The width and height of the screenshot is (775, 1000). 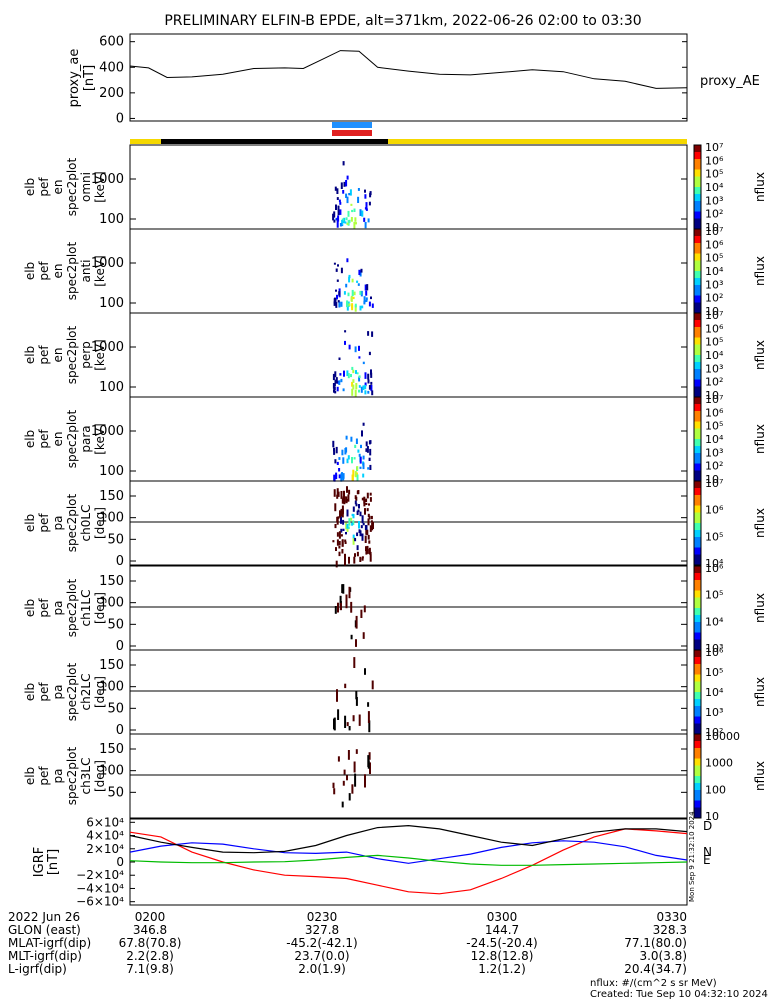 I want to click on ephemeris-value: 20.4(34.7), so click(x=655, y=969).